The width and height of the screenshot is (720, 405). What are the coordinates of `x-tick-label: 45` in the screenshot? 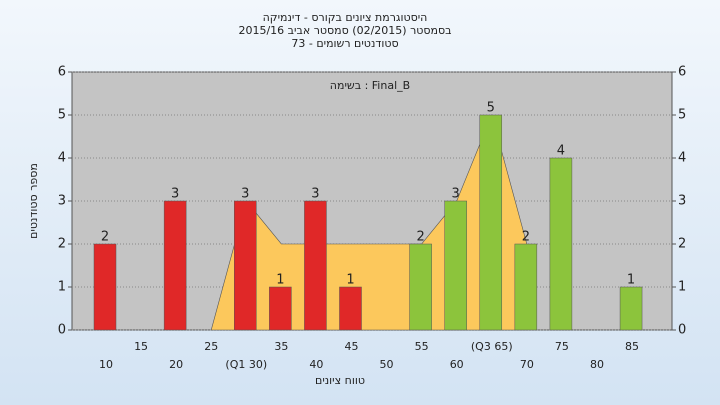 It's located at (351, 346).